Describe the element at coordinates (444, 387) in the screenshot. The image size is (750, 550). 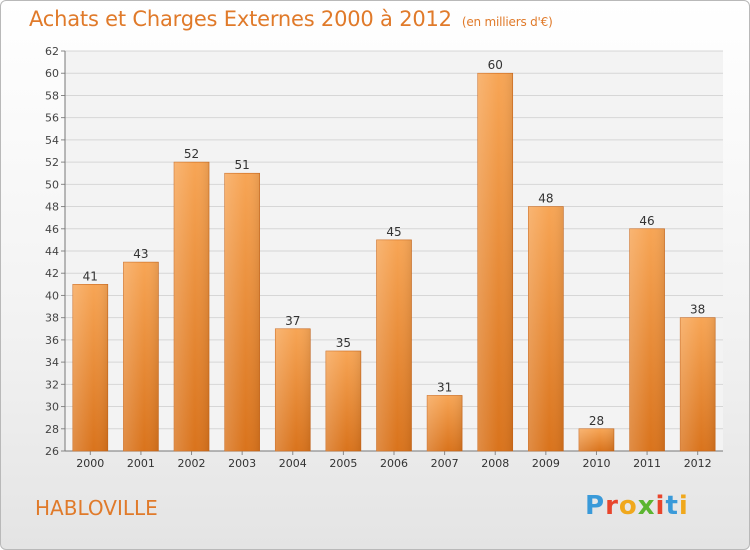
I see `data-label: 31` at that location.